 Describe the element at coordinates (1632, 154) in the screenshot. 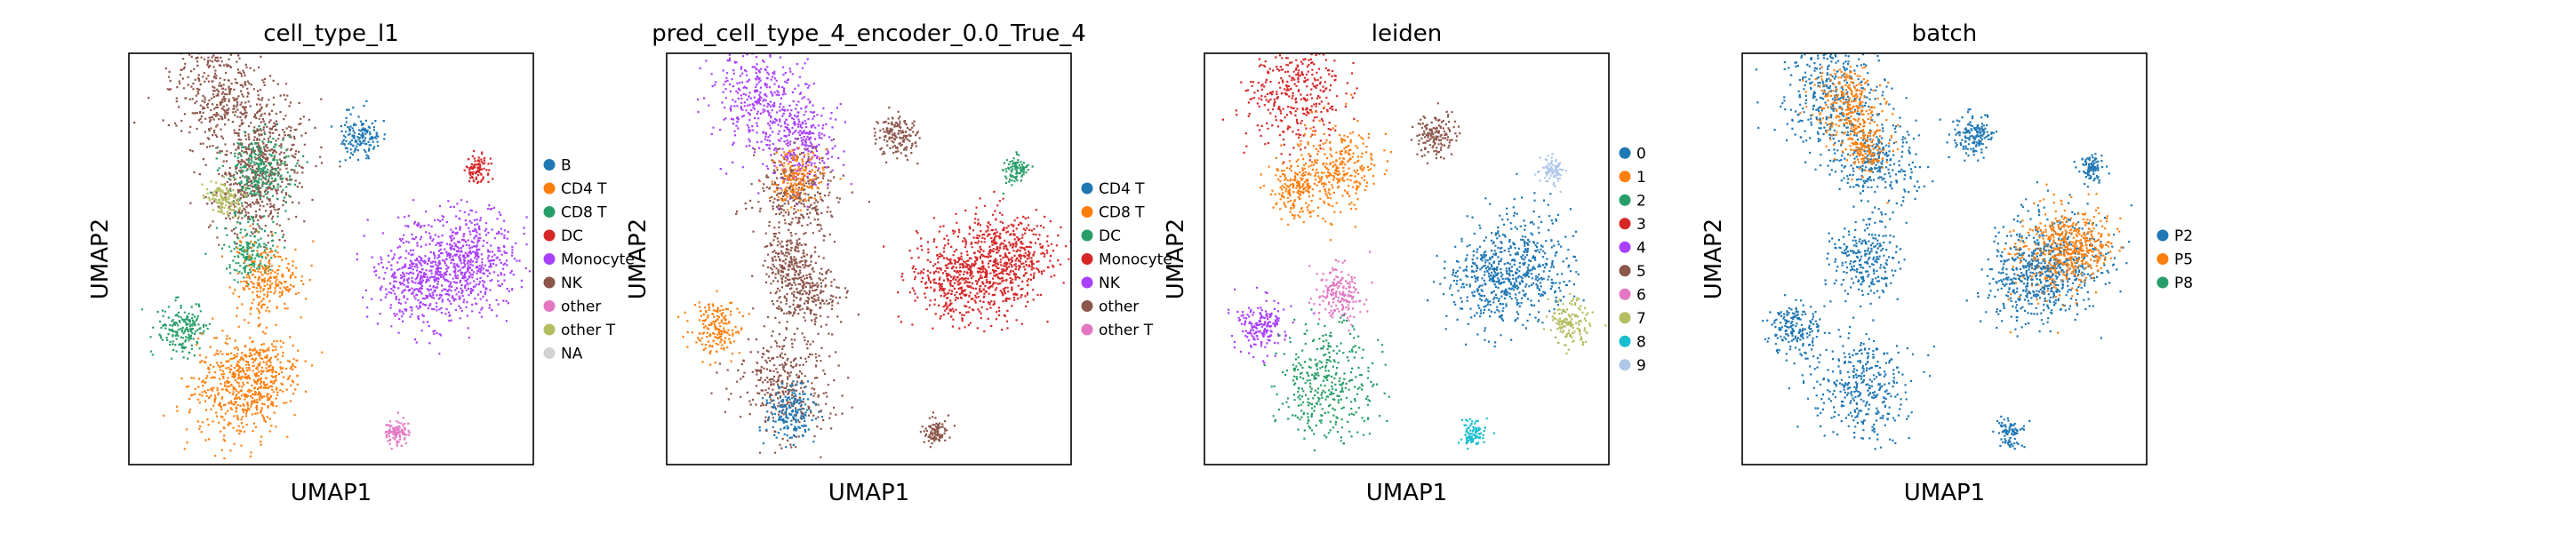

I see `legend-item: 0` at that location.